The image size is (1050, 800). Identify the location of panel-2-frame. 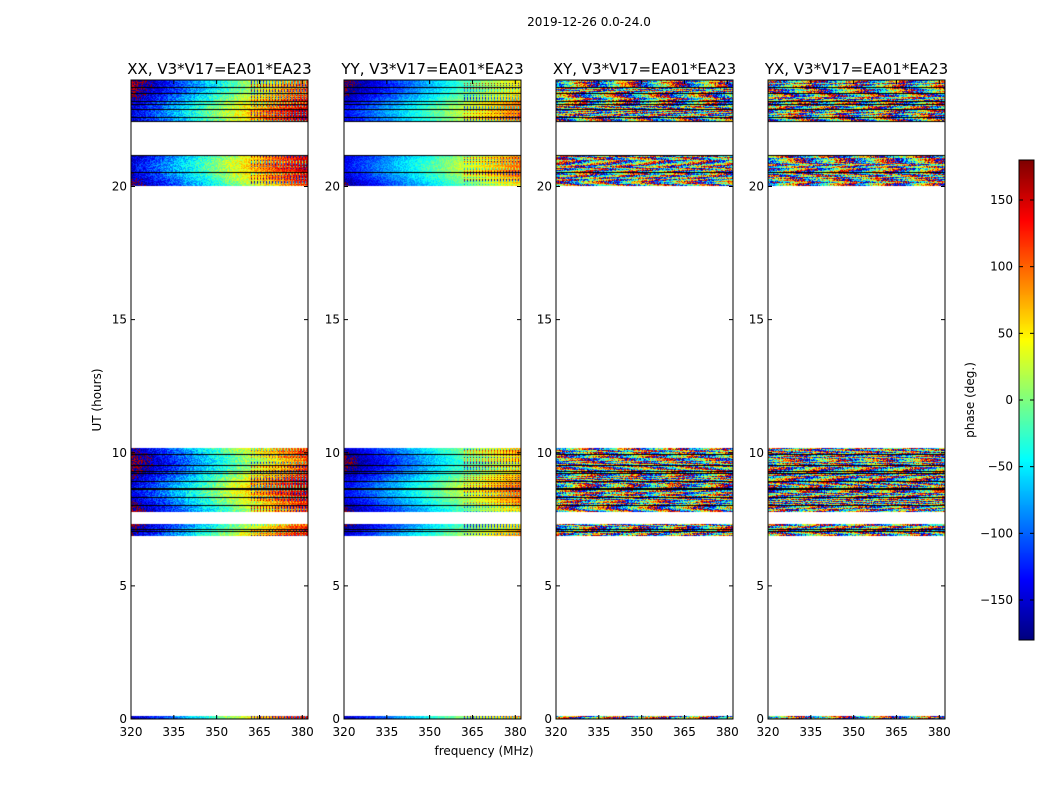
(432, 399).